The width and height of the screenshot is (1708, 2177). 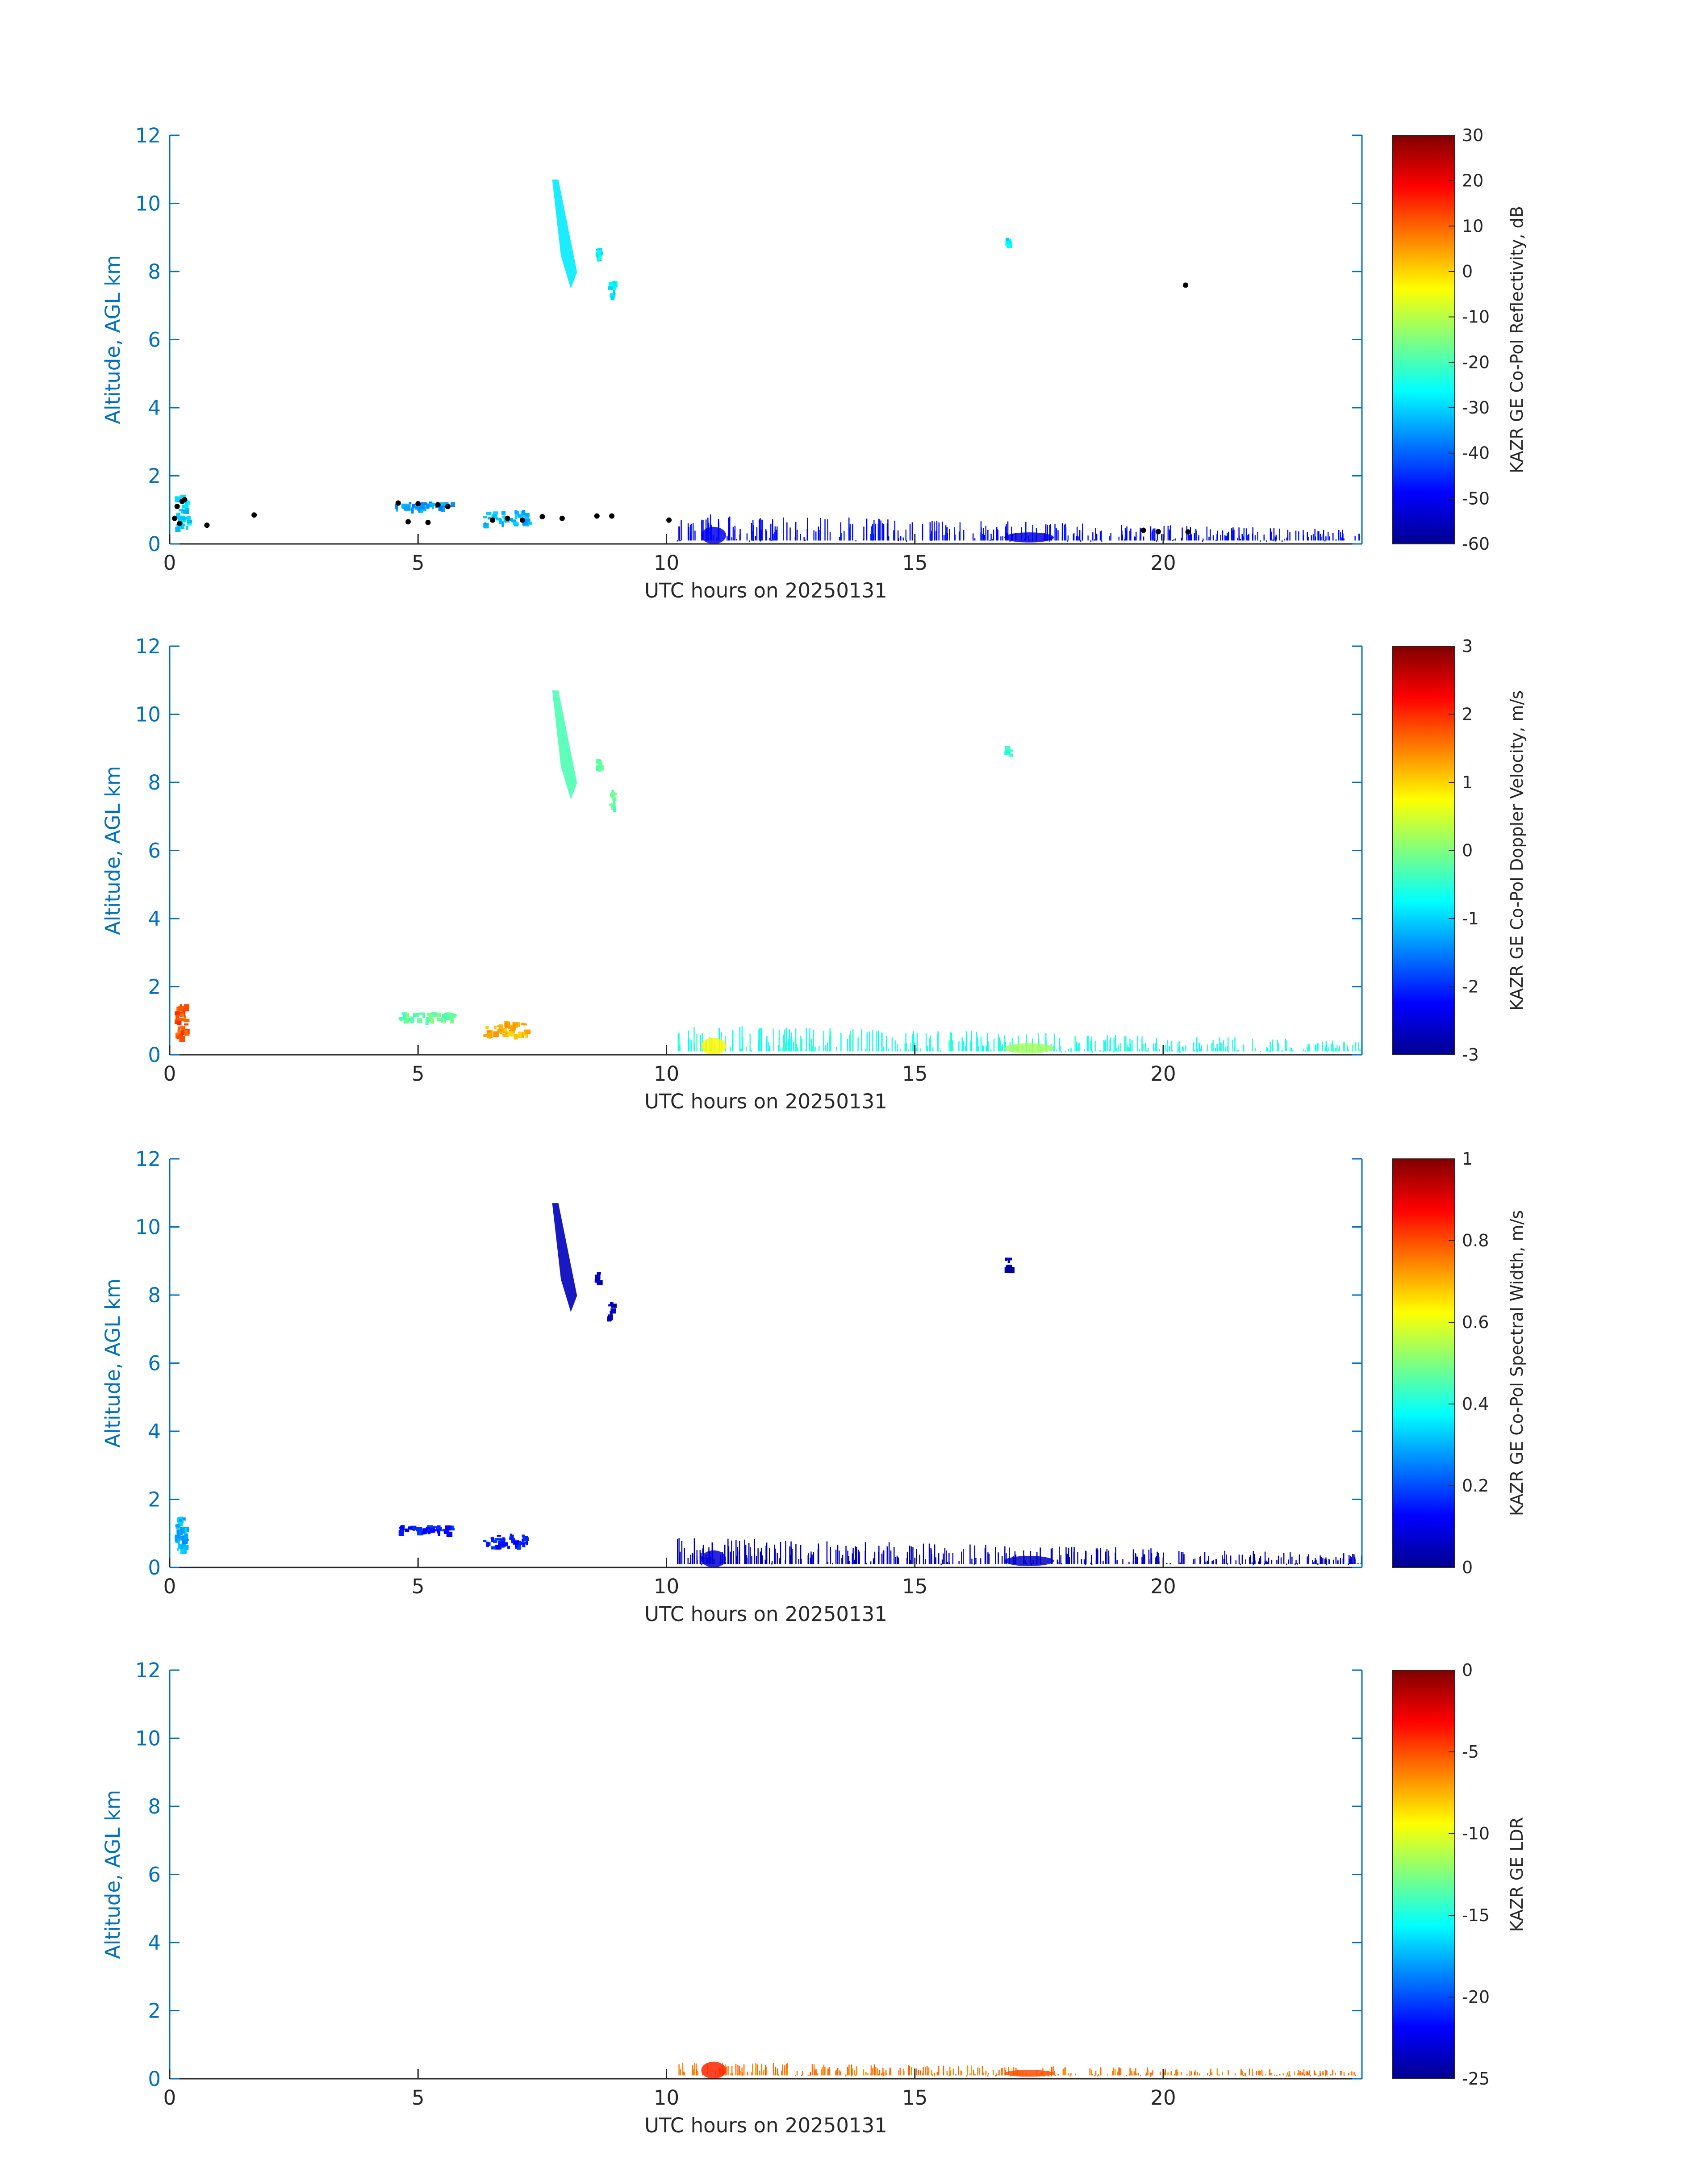 What do you see at coordinates (148, 1159) in the screenshot?
I see `y-tick-label: 12` at bounding box center [148, 1159].